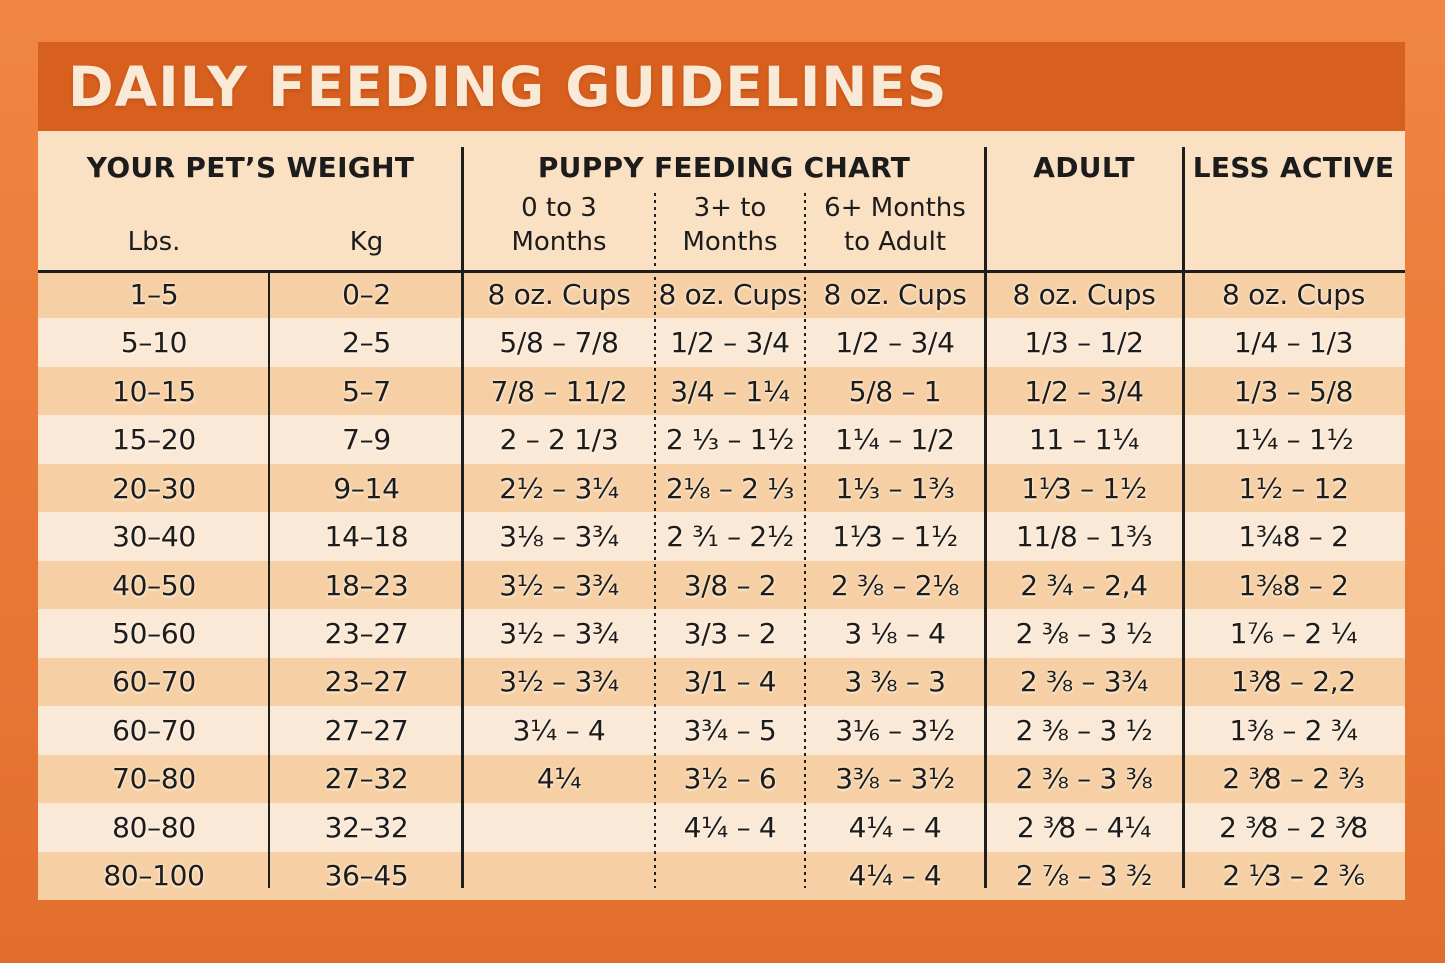 The image size is (1445, 963). I want to click on table-cell: 32–32, so click(366, 827).